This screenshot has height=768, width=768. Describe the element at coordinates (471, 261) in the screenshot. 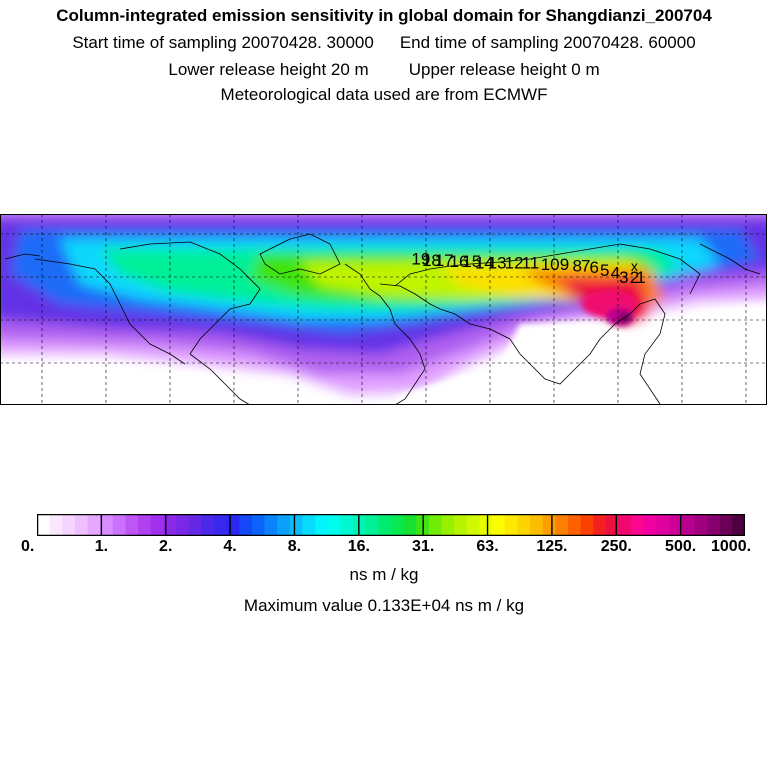

I see `trajectory-label-15: 15` at that location.